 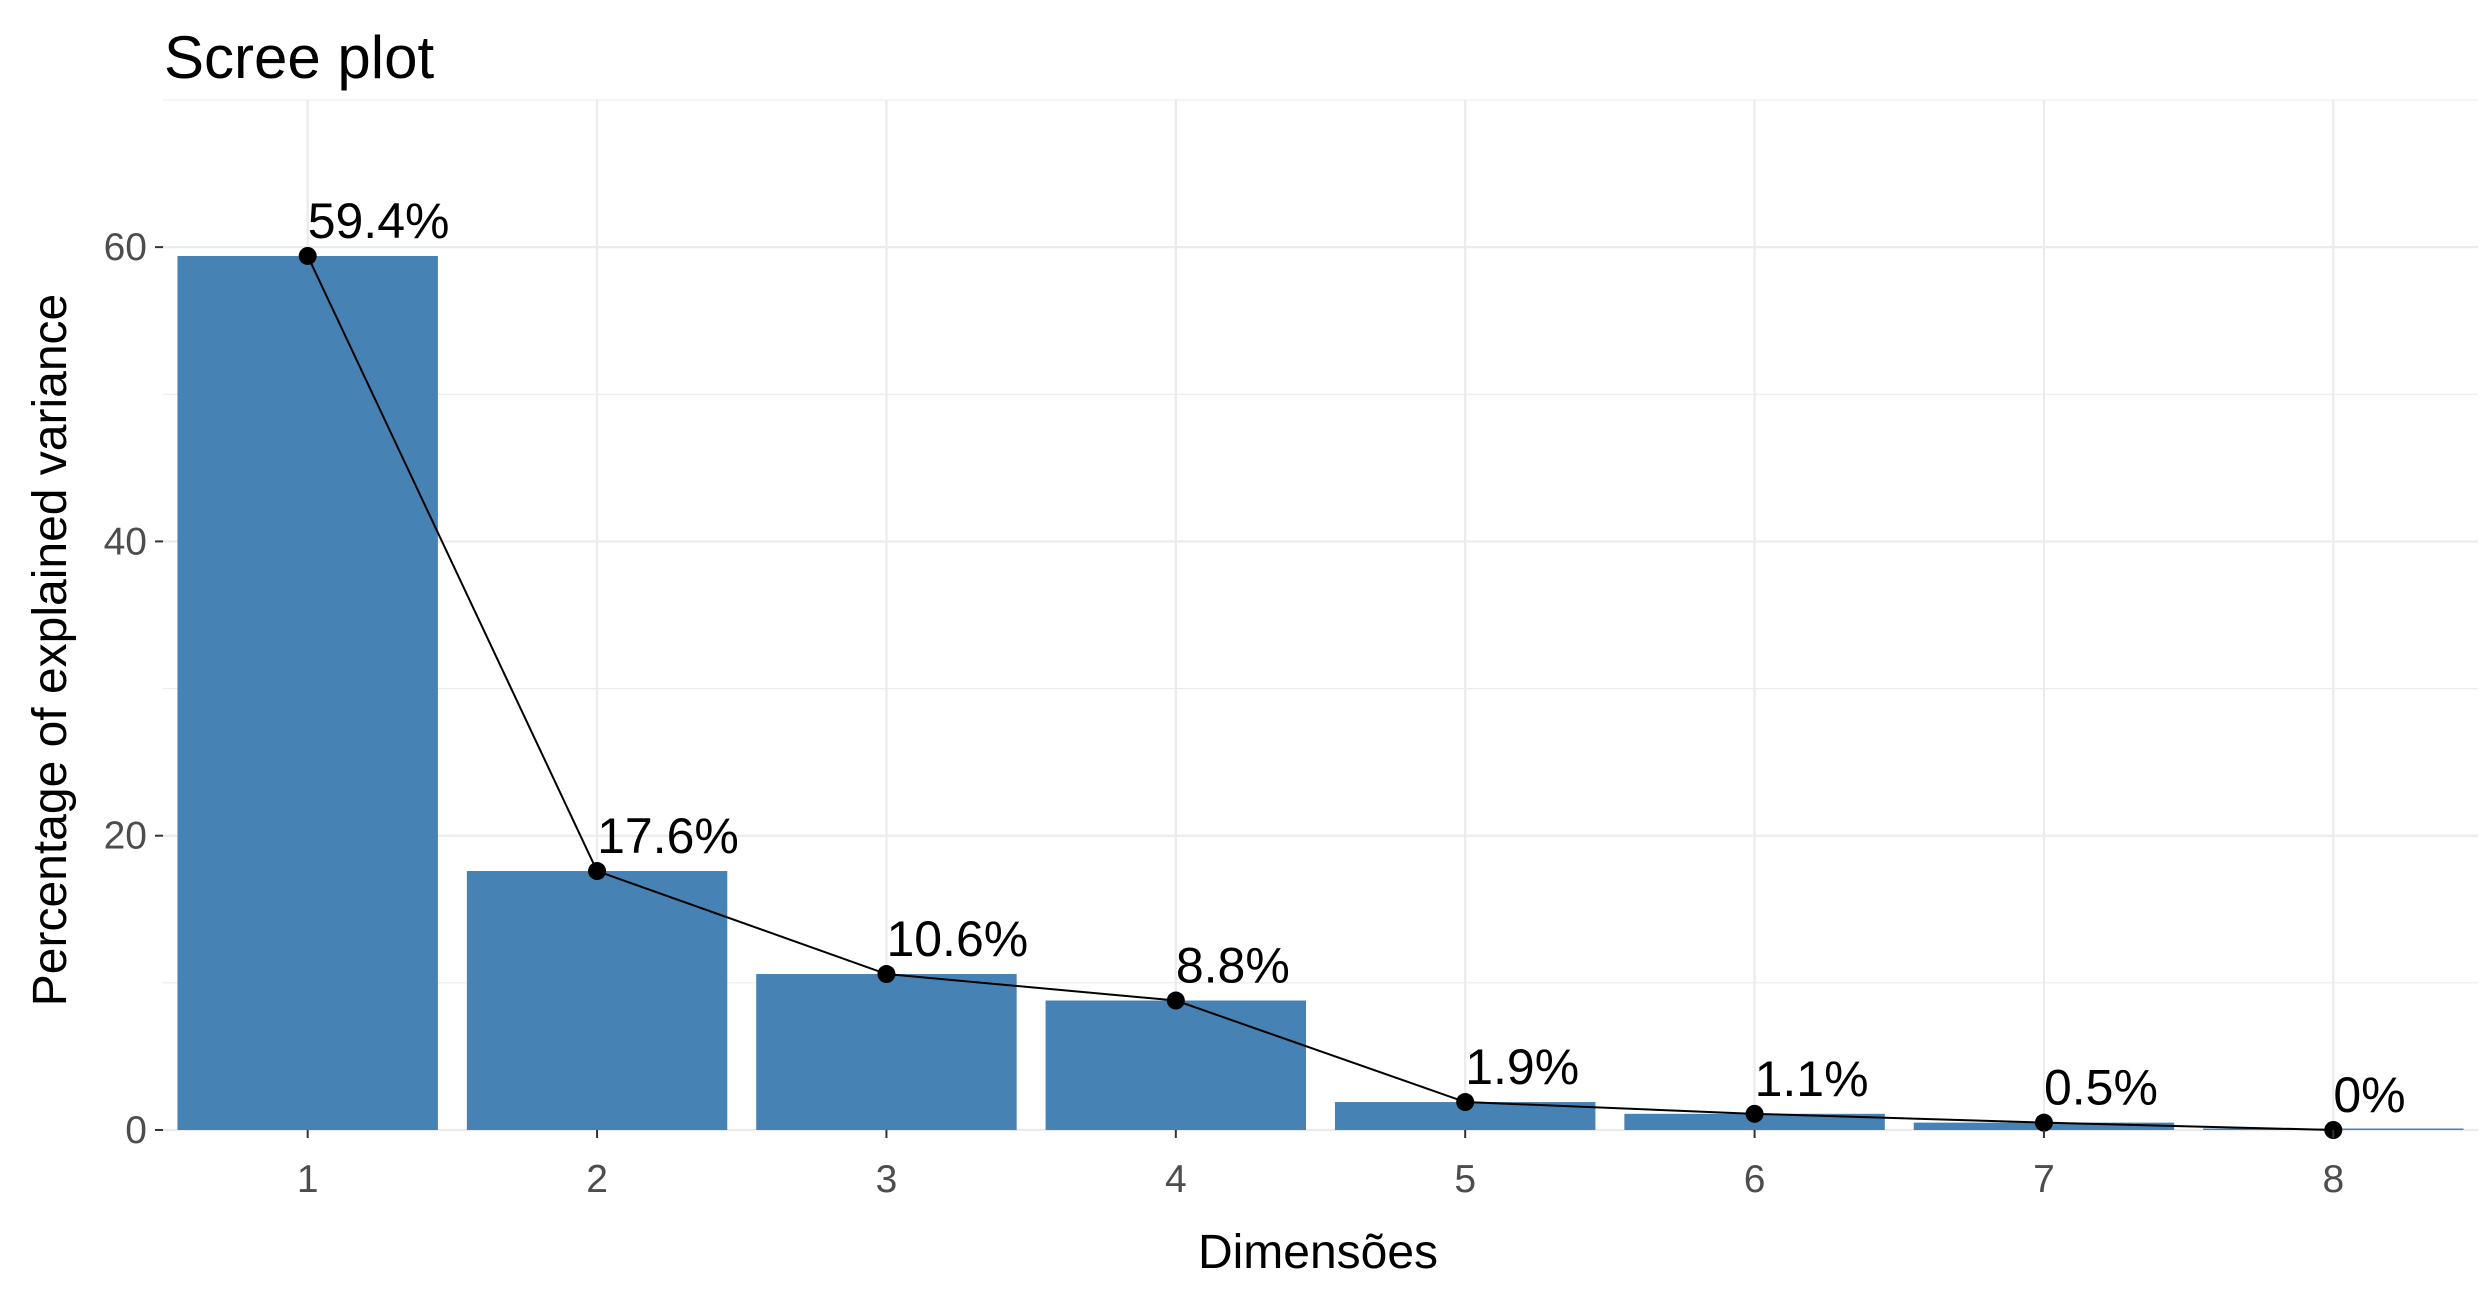 What do you see at coordinates (887, 1179) in the screenshot?
I see `x-tick-label: 3` at bounding box center [887, 1179].